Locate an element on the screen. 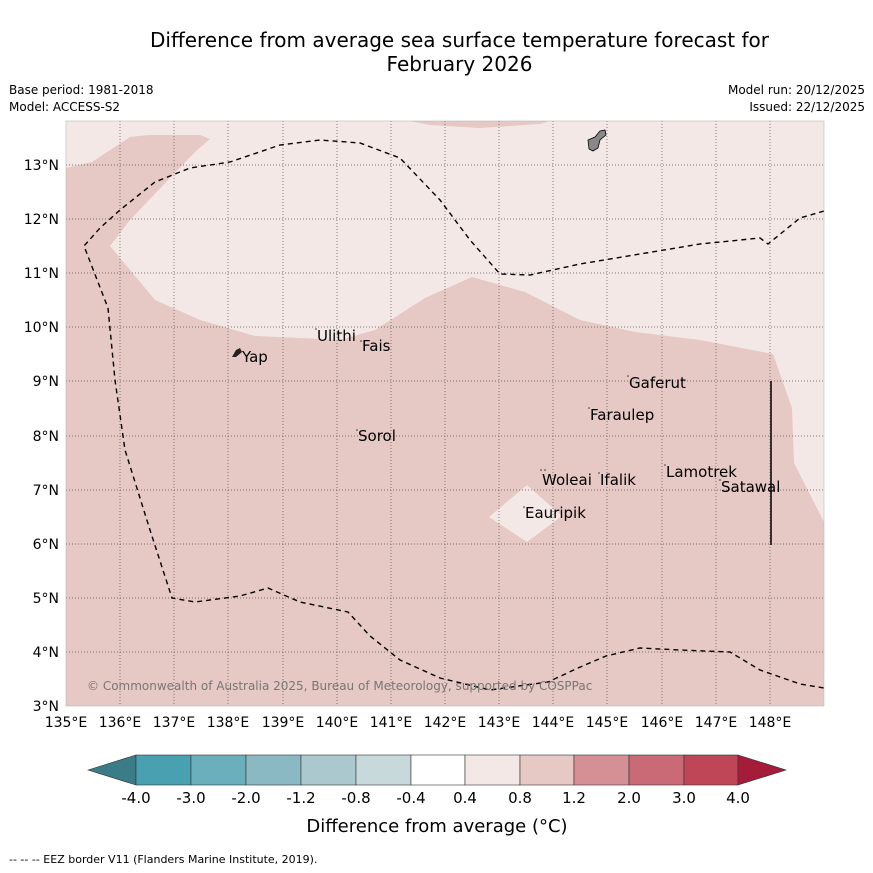 Image resolution: width=873 pixels, height=873 pixels. colorbar-label: Difference from average (°C) is located at coordinates (436, 826).